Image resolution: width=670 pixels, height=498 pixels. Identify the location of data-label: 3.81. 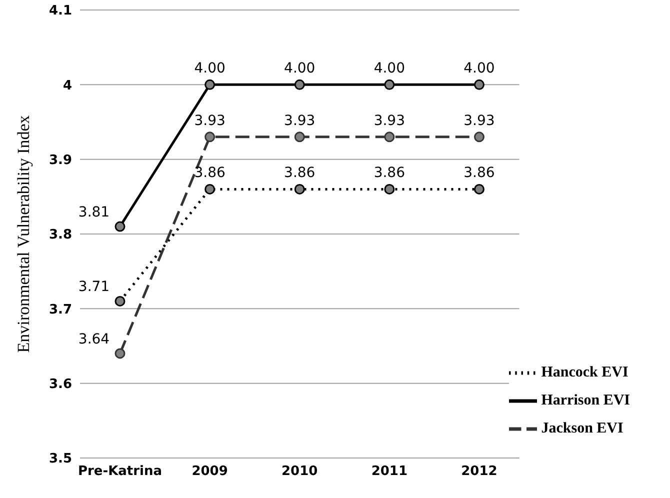
(94, 212).